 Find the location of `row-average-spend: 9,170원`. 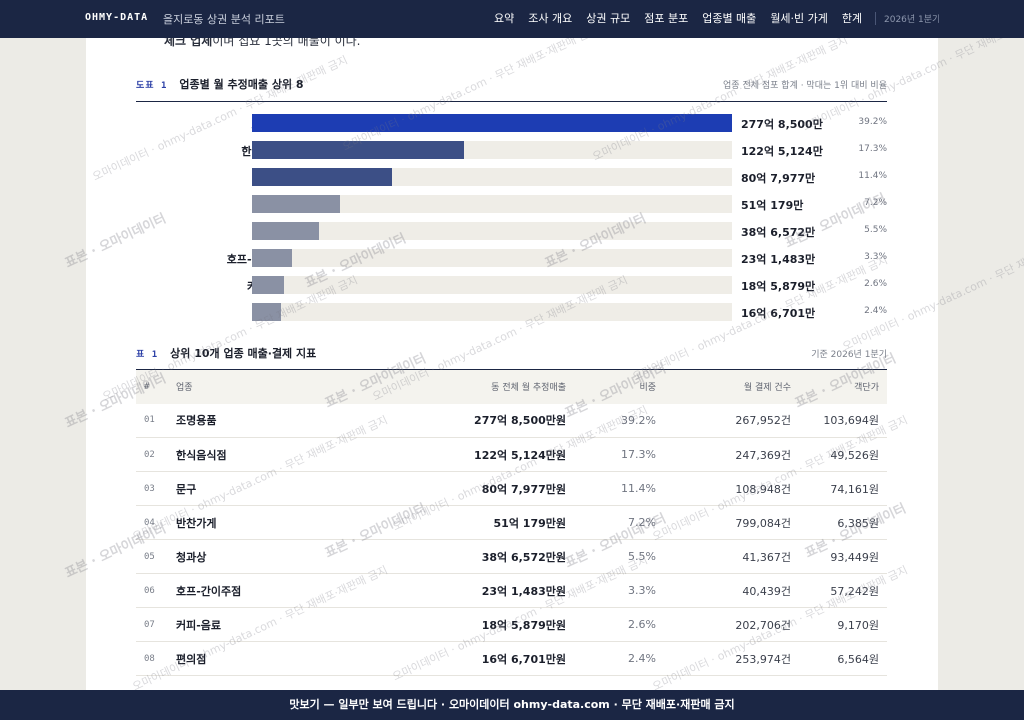

row-average-spend: 9,170원 is located at coordinates (839, 624).